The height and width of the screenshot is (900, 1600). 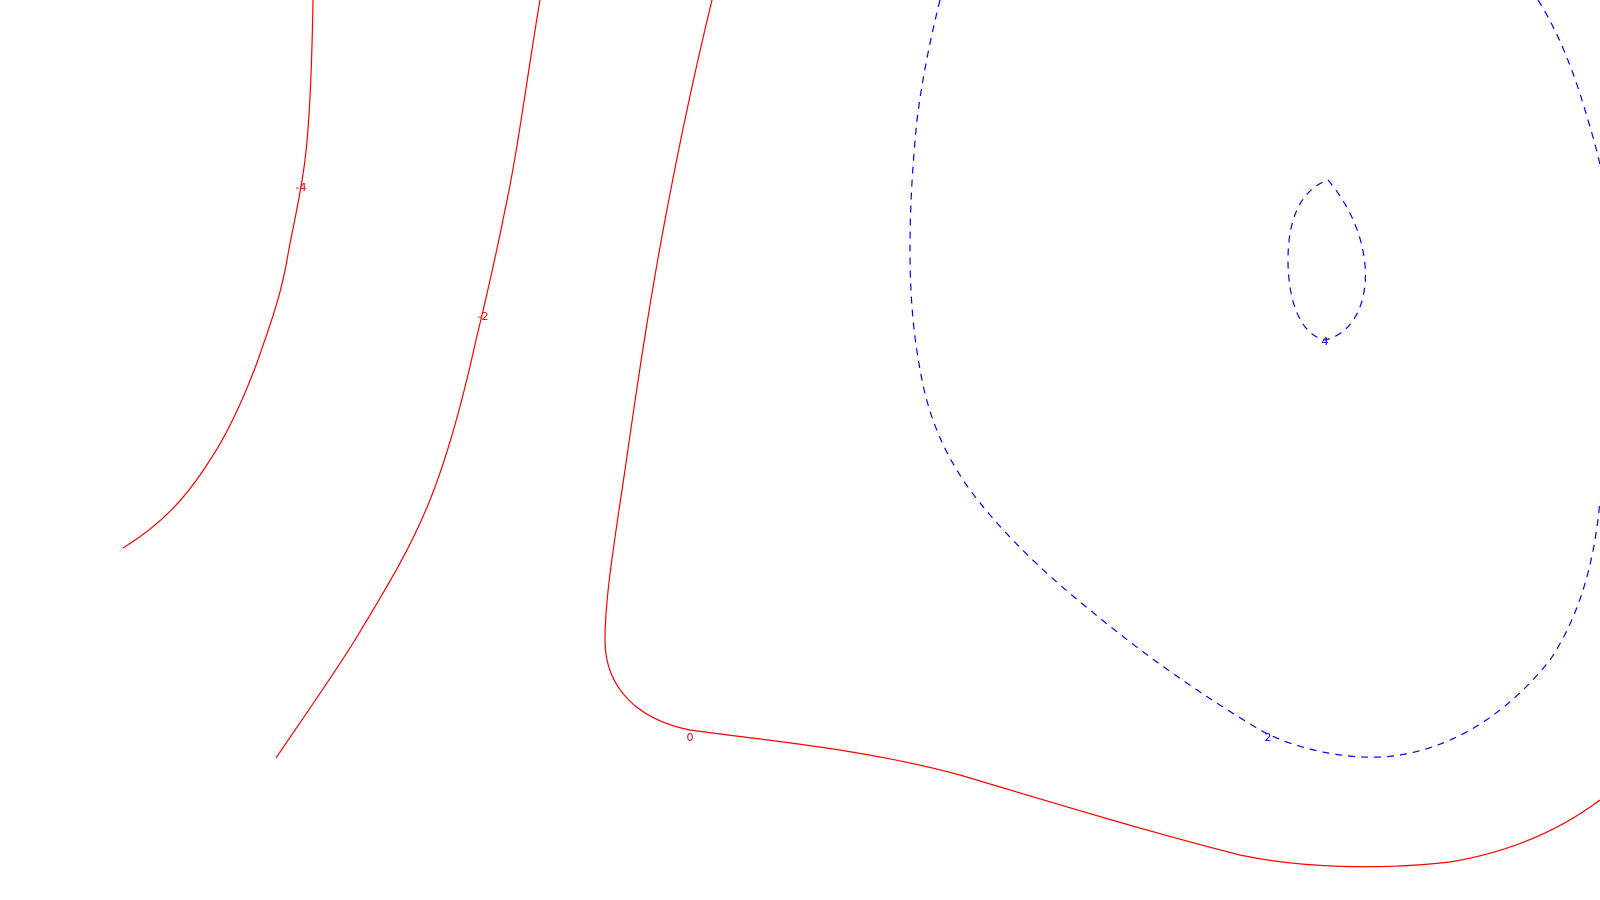 I want to click on contour-label-level-4: 4, so click(x=1325, y=341).